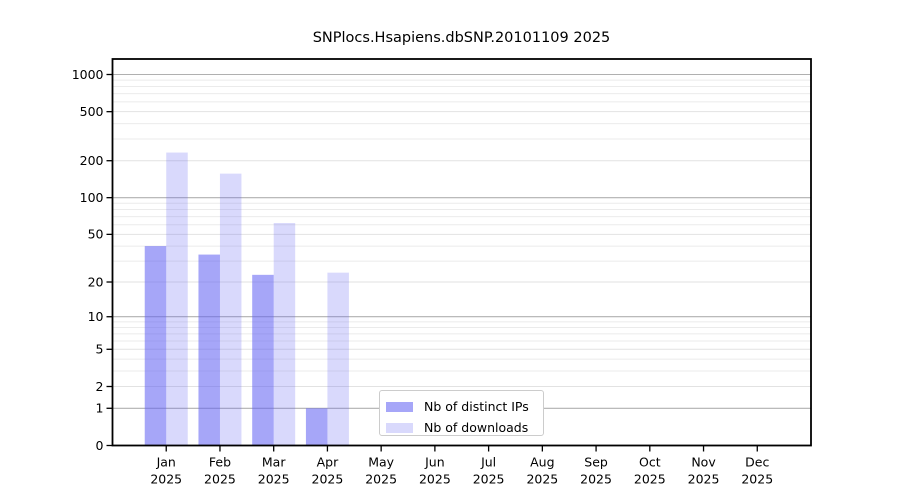 Image resolution: width=900 pixels, height=500 pixels. What do you see at coordinates (399, 406) in the screenshot?
I see `legend-swatch-distinct-ips-icon` at bounding box center [399, 406].